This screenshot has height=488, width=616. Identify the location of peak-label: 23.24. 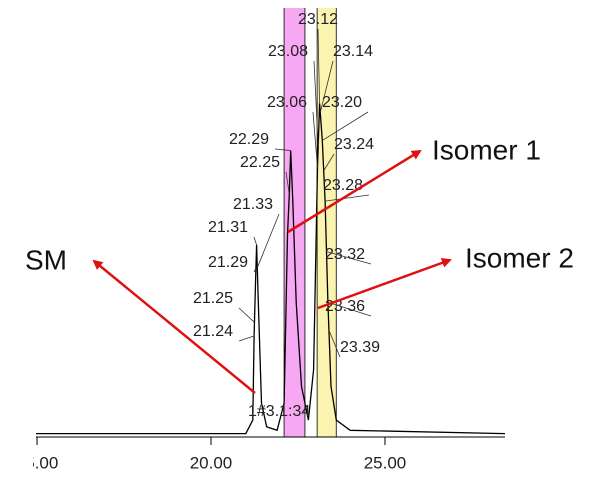
(354, 144).